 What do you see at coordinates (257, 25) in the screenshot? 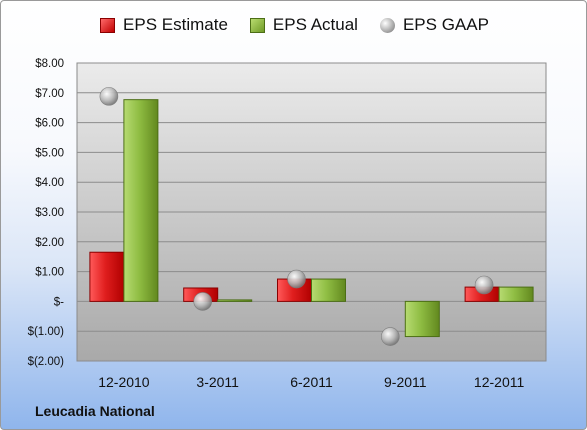
I see `legend-swatch-actual` at bounding box center [257, 25].